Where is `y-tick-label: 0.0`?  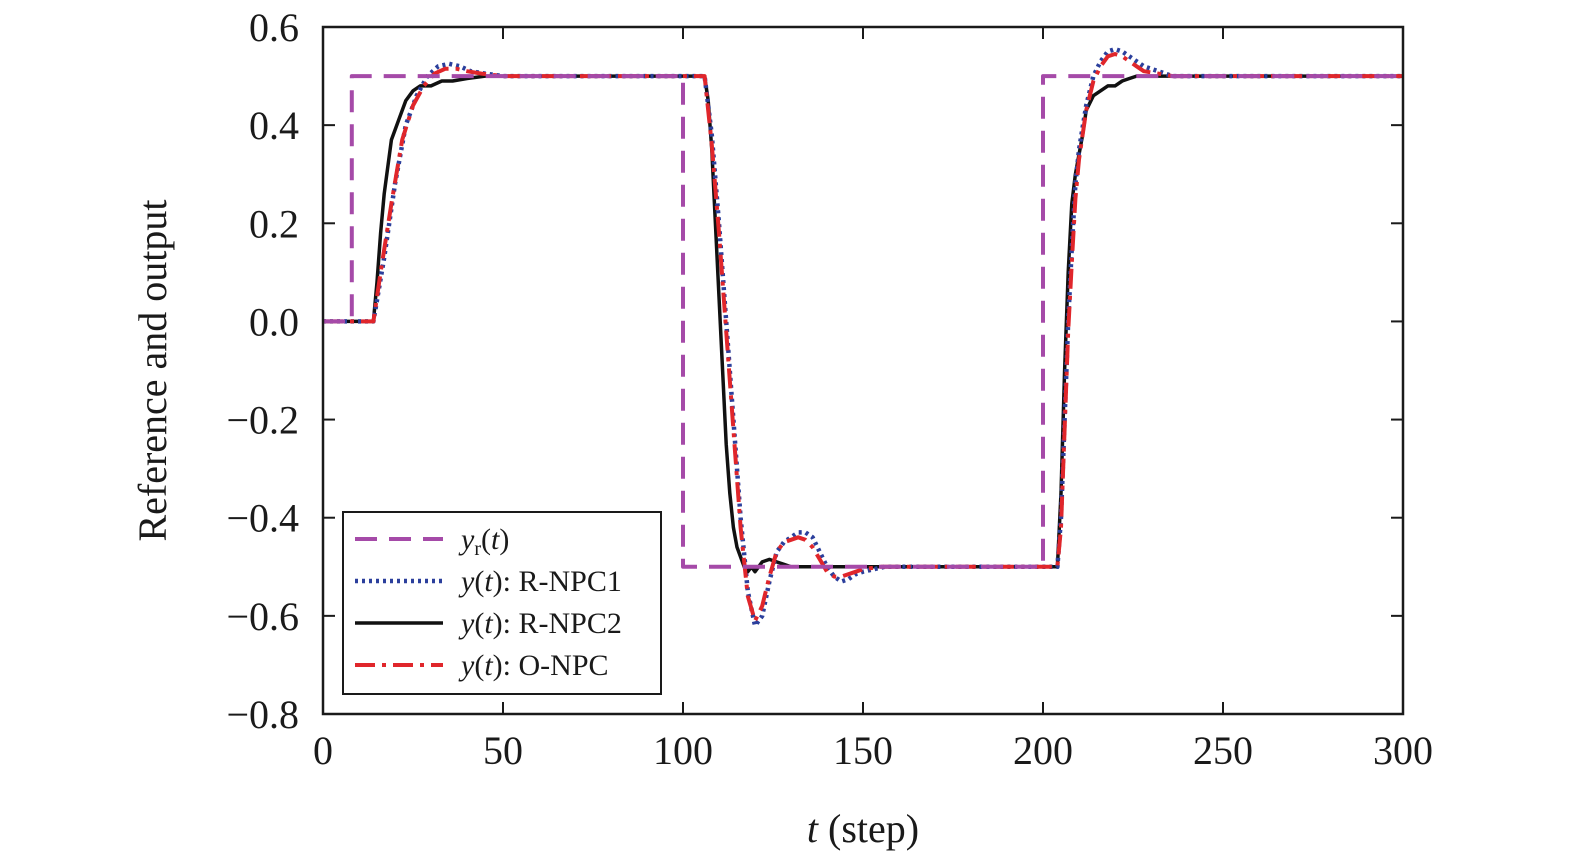
y-tick-label: 0.0 is located at coordinates (274, 321).